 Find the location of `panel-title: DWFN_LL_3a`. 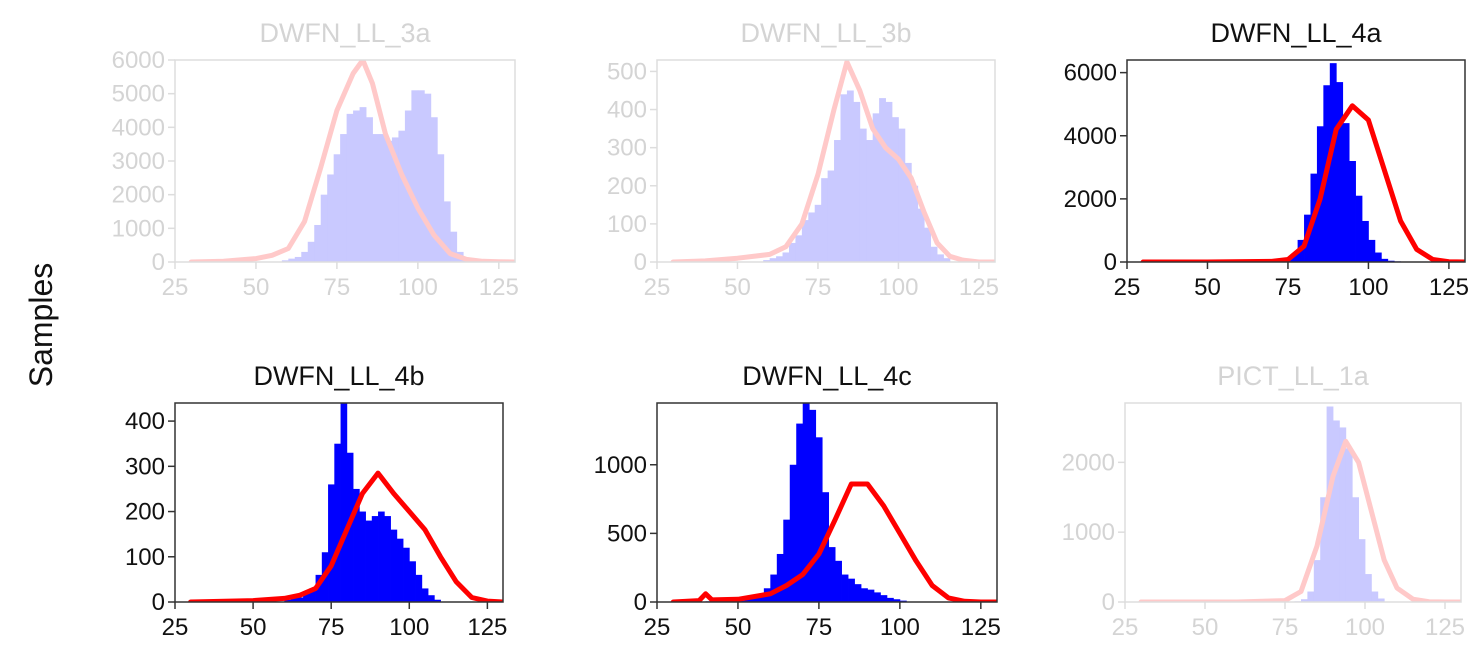

panel-title: DWFN_LL_3a is located at coordinates (345, 33).